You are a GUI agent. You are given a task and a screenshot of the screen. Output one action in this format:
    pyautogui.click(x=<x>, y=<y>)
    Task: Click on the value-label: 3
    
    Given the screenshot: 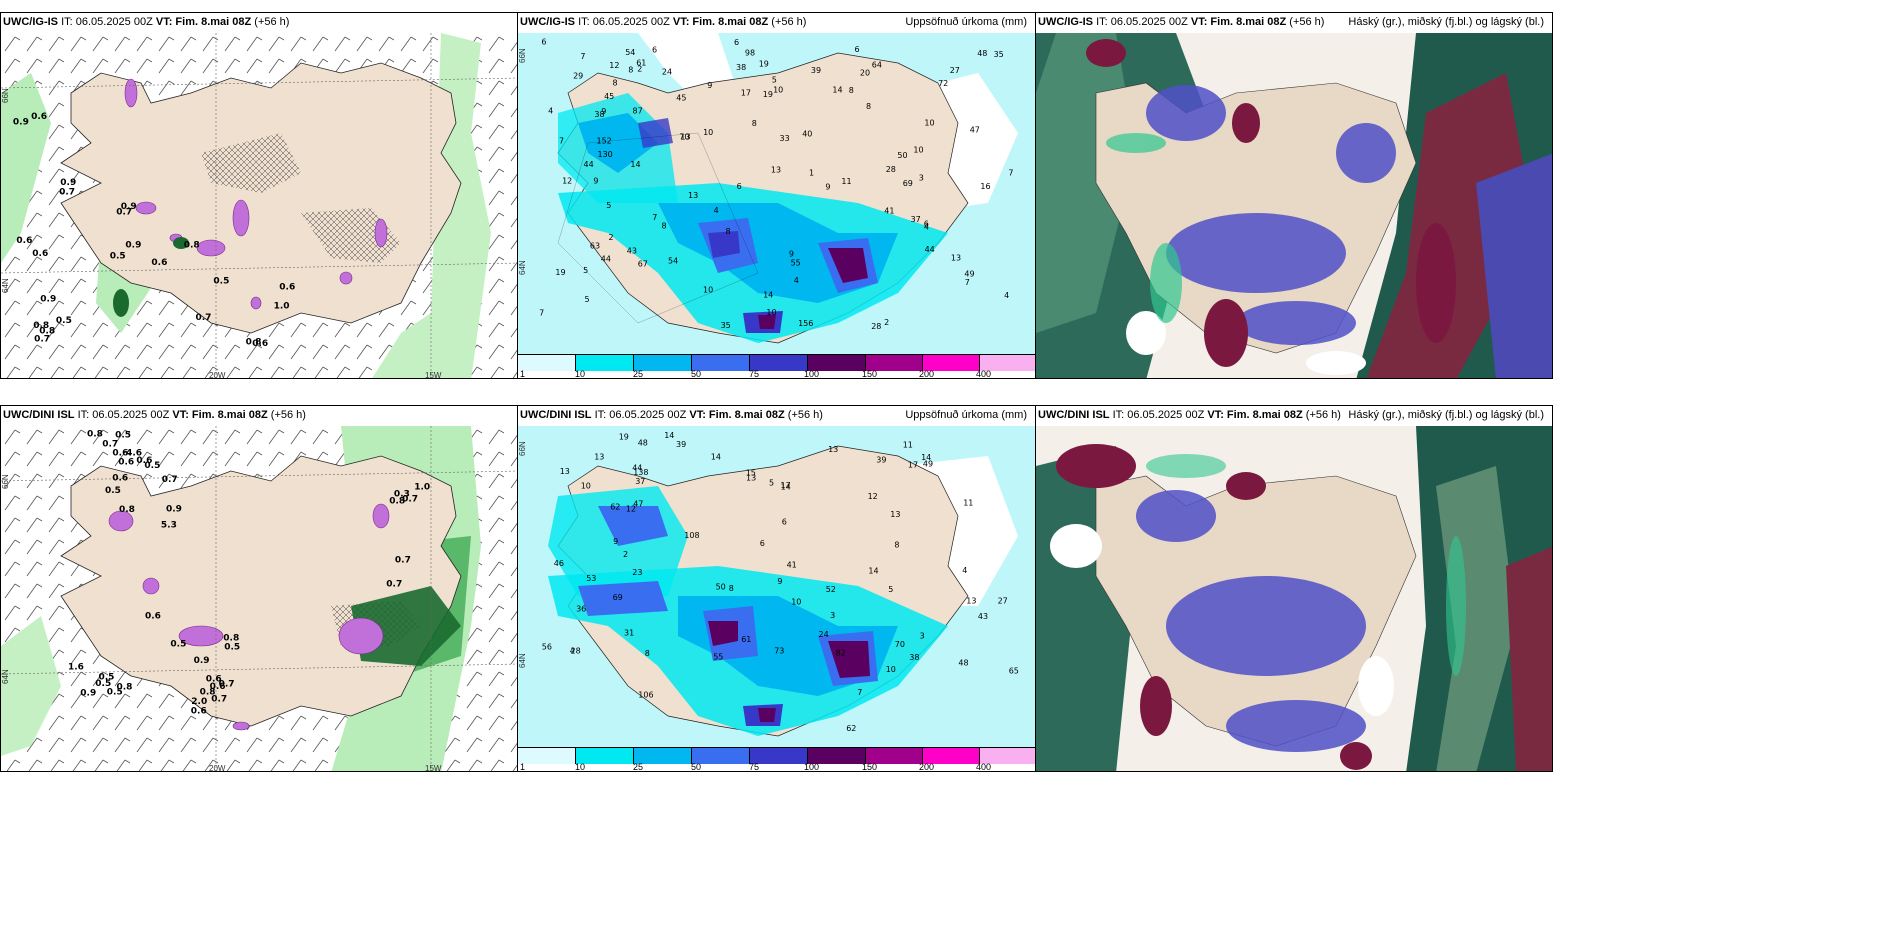 What is the action you would take?
    pyautogui.click(x=921, y=178)
    